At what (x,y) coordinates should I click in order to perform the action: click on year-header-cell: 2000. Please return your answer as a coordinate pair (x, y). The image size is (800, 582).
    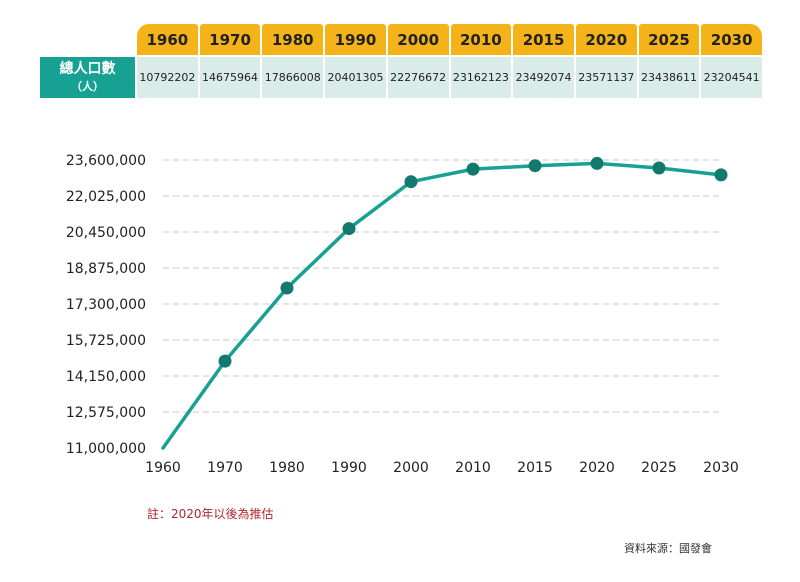
    Looking at the image, I should click on (418, 39).